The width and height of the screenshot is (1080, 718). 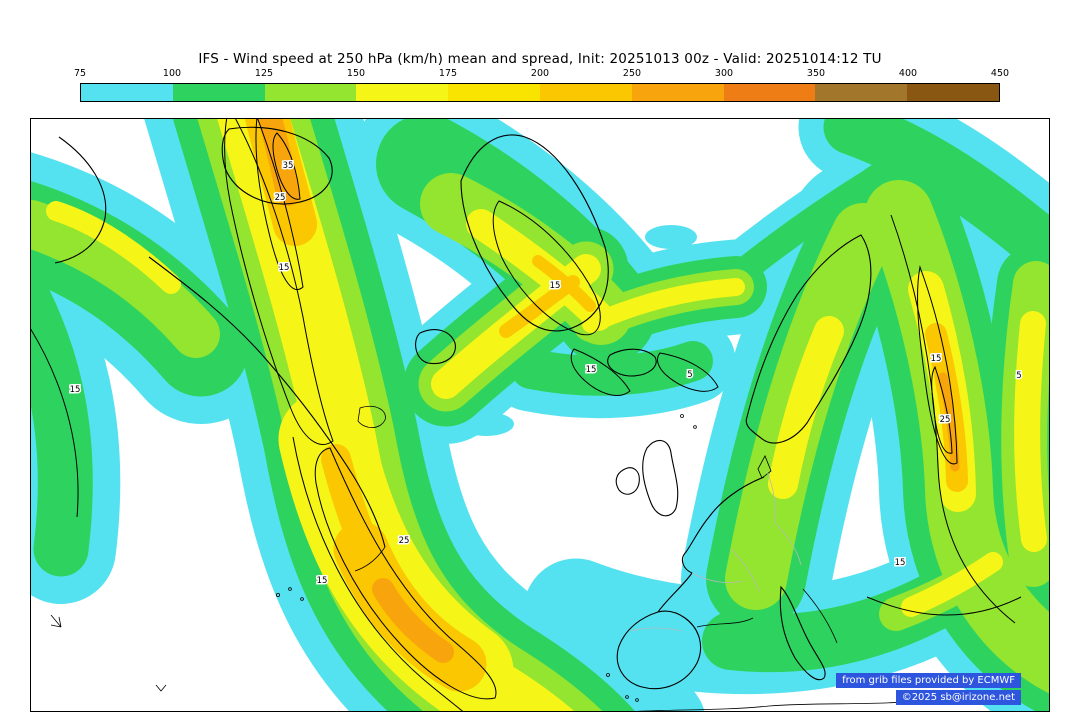 What do you see at coordinates (80, 73) in the screenshot?
I see `colorbar-tick-label: 75` at bounding box center [80, 73].